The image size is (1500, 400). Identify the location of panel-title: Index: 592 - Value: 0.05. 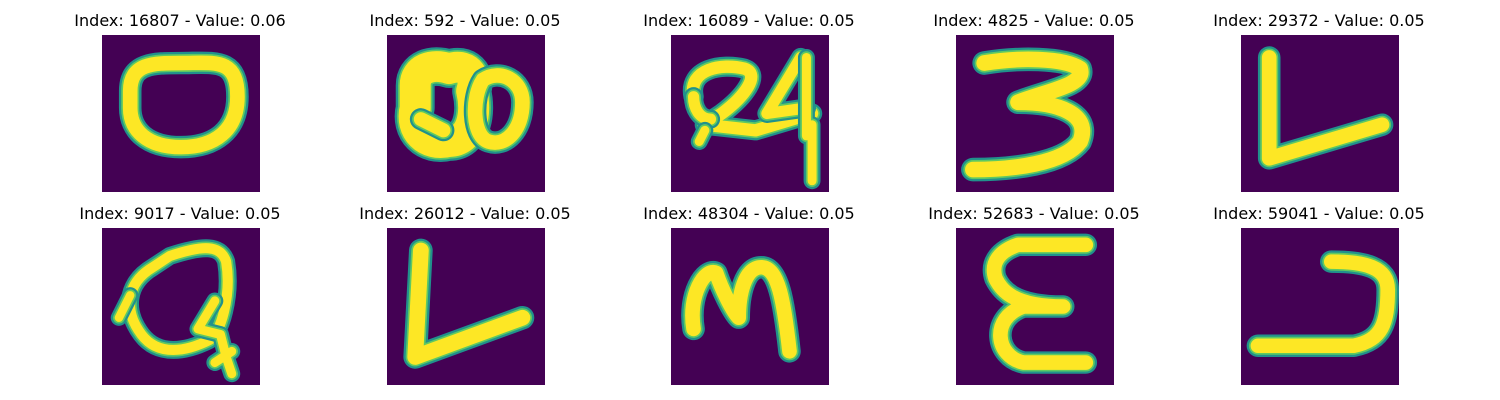
(465, 20).